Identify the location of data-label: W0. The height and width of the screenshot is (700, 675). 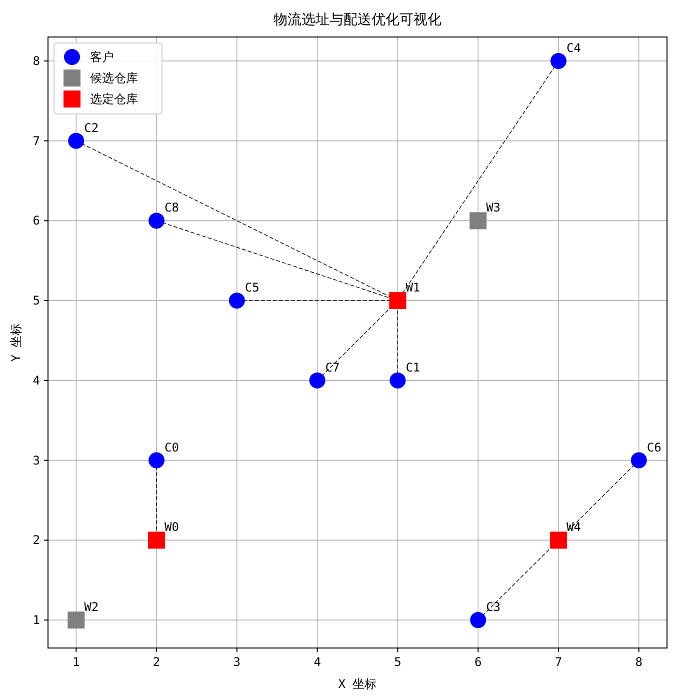
(171, 527).